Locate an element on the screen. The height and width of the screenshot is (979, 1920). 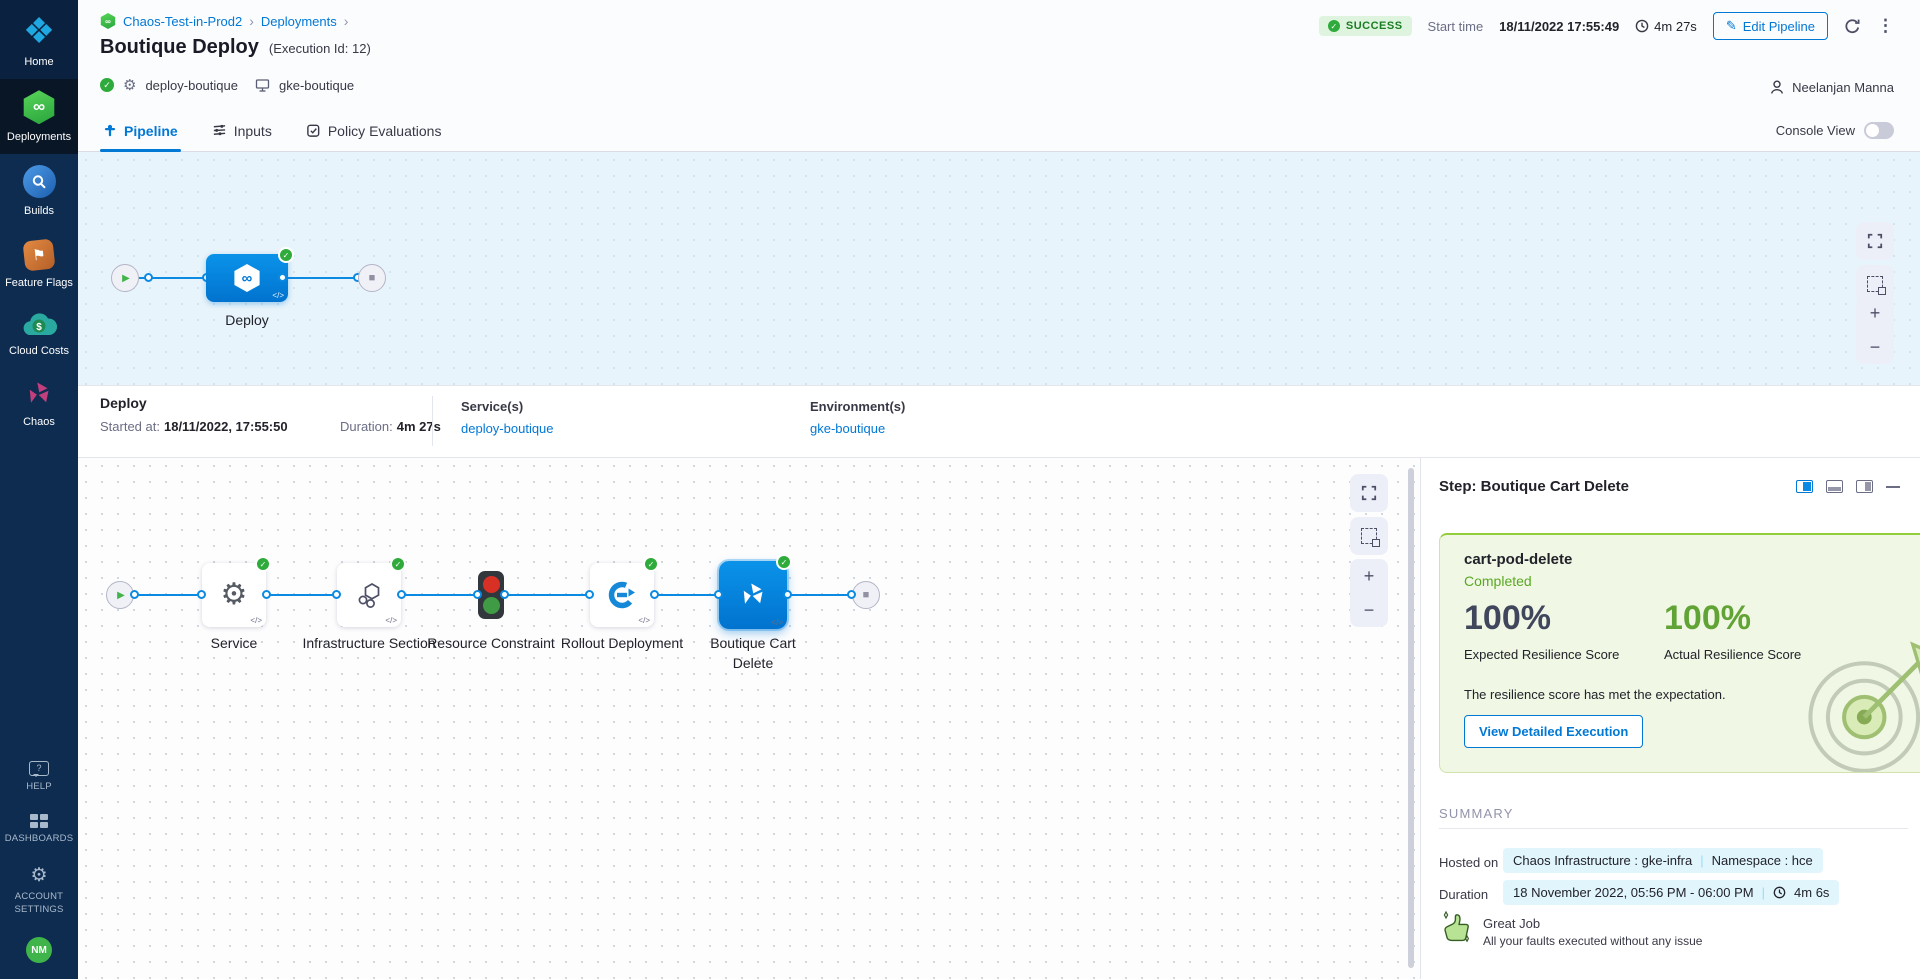
step-label: Boutique Cart Delete is located at coordinates (753, 653).